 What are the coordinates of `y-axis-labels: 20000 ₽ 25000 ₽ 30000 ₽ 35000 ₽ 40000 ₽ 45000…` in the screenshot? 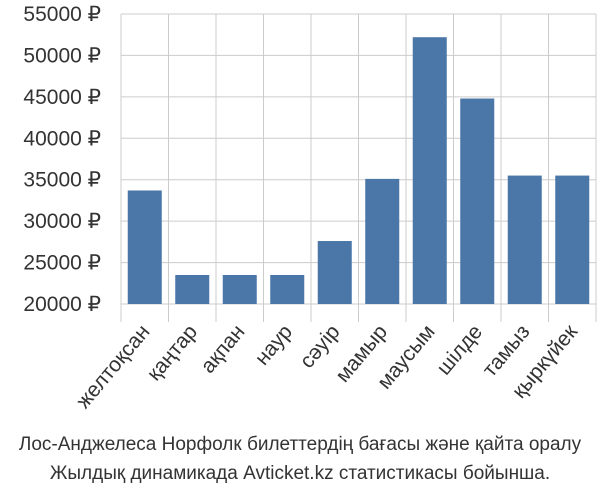 It's located at (62, 159).